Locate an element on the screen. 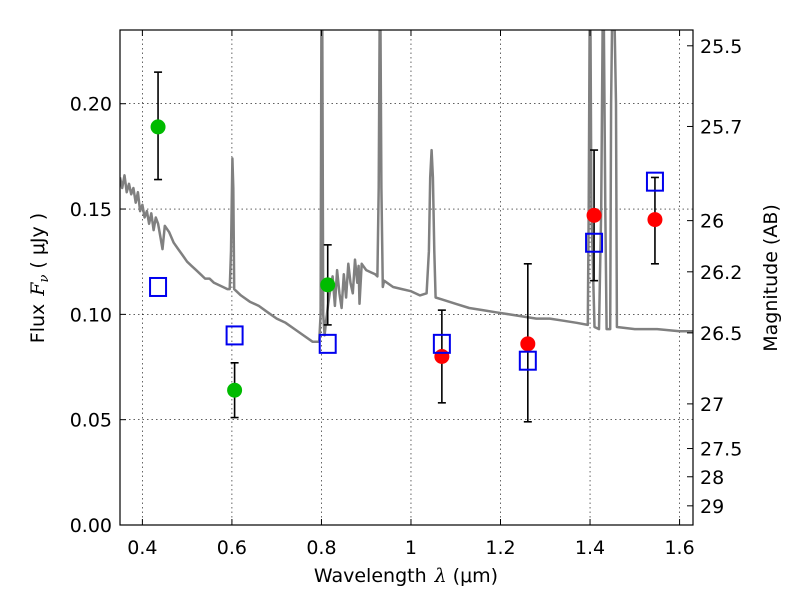 The image size is (800, 600). x-tick-label: 0.8 is located at coordinates (321, 548).